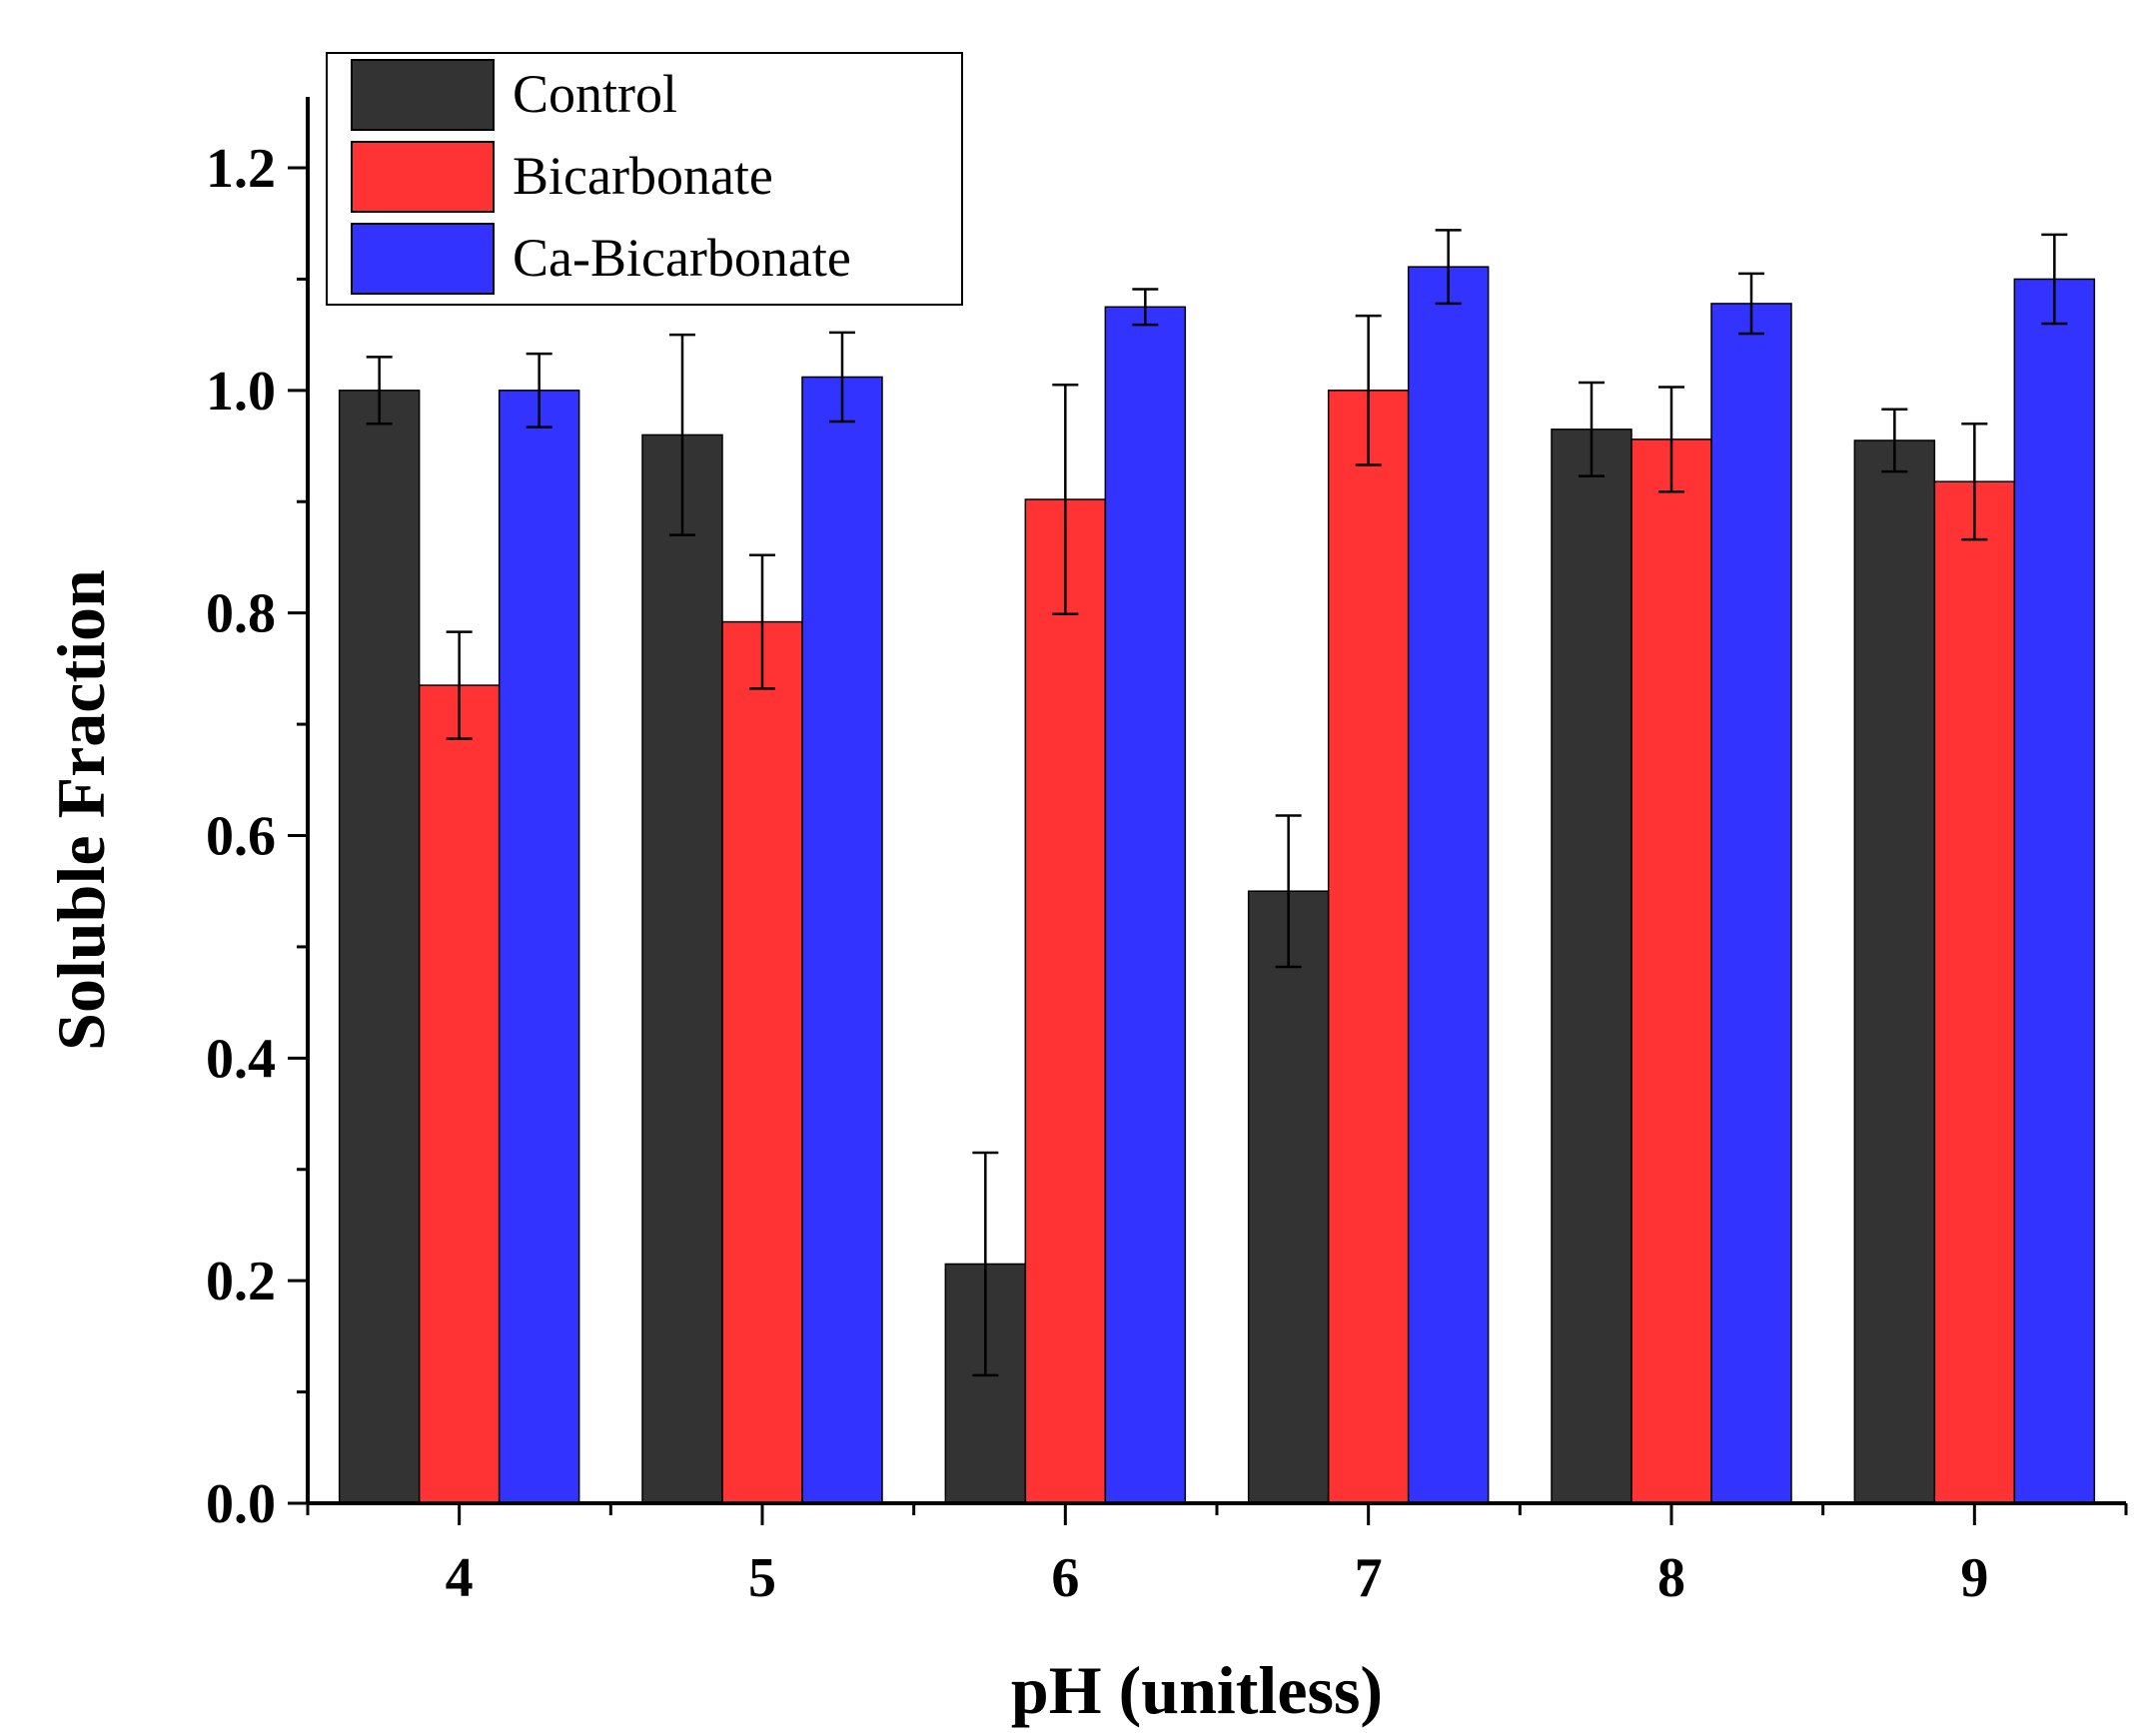 The width and height of the screenshot is (2156, 1733). What do you see at coordinates (1974, 1578) in the screenshot?
I see `x-tick-label: 9` at bounding box center [1974, 1578].